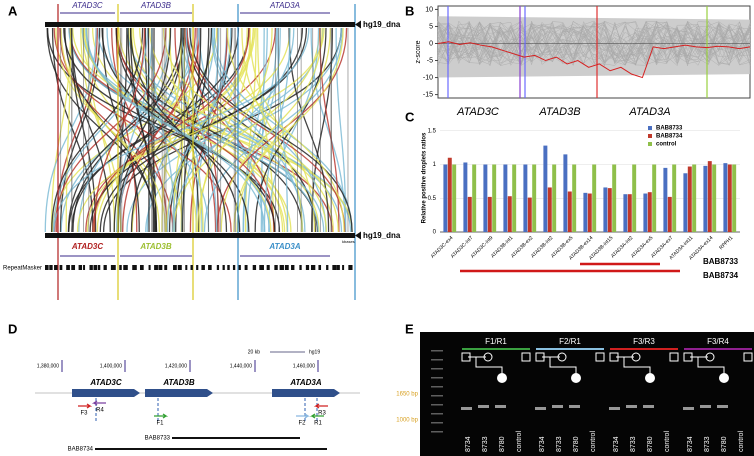 The height and width of the screenshot is (456, 754). What do you see at coordinates (407, 421) in the screenshot?
I see `ladder-label: 1000 bp` at bounding box center [407, 421].